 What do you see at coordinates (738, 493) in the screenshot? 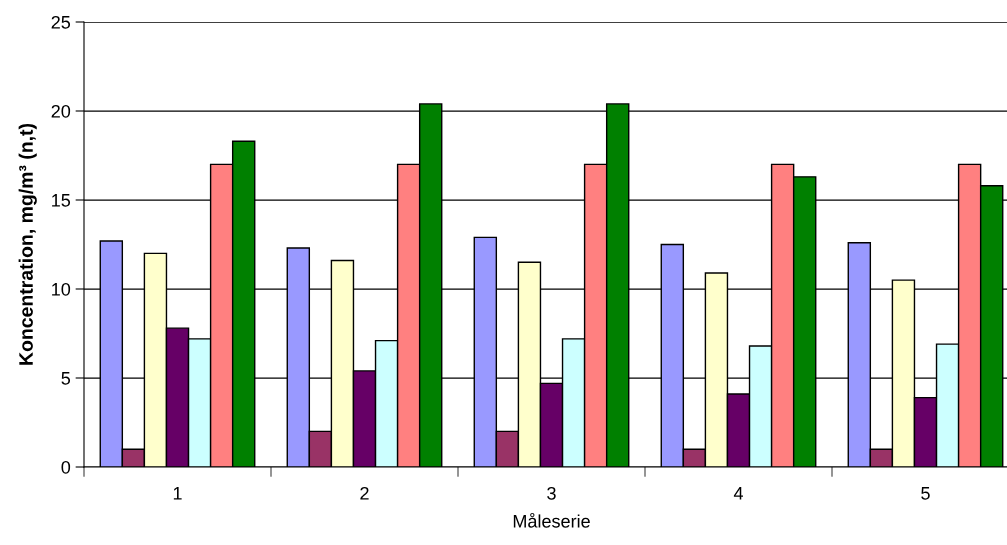
I see `x-tick-label: 4` at bounding box center [738, 493].